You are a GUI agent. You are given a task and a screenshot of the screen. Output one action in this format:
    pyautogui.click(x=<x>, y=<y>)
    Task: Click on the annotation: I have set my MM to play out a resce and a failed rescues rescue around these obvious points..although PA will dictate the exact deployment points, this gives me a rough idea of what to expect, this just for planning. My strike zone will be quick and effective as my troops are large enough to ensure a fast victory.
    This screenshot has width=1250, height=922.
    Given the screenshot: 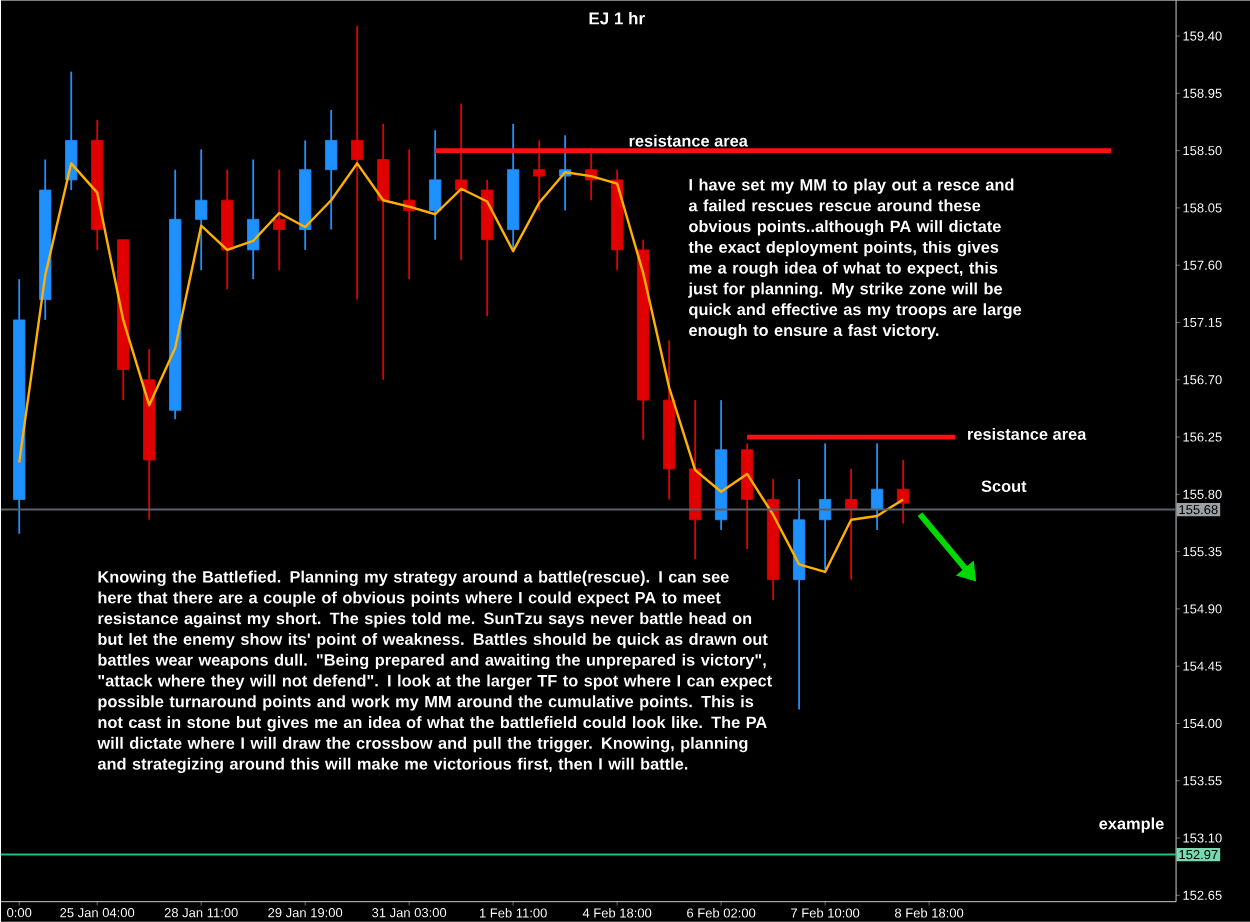 What is the action you would take?
    pyautogui.click(x=855, y=259)
    